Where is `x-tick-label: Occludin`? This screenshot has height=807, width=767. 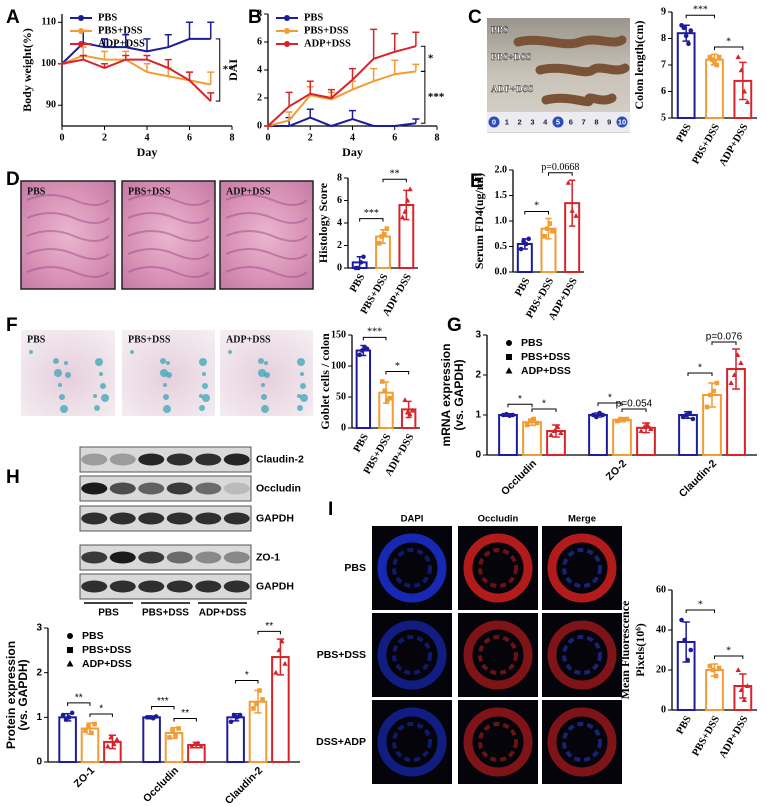
x-tick-label: Occludin is located at coordinates (519, 478).